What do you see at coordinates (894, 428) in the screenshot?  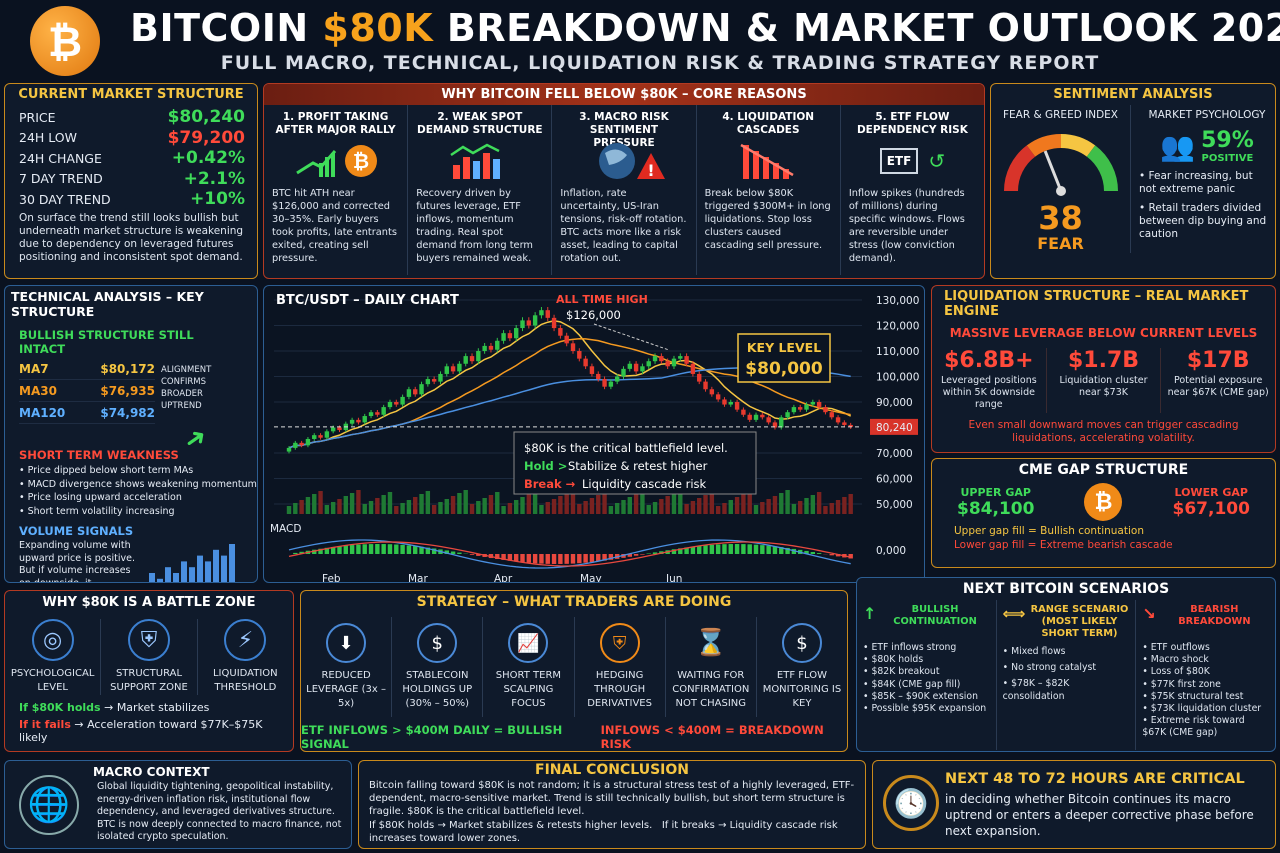 I see `y-tick-label: 80,240` at bounding box center [894, 428].